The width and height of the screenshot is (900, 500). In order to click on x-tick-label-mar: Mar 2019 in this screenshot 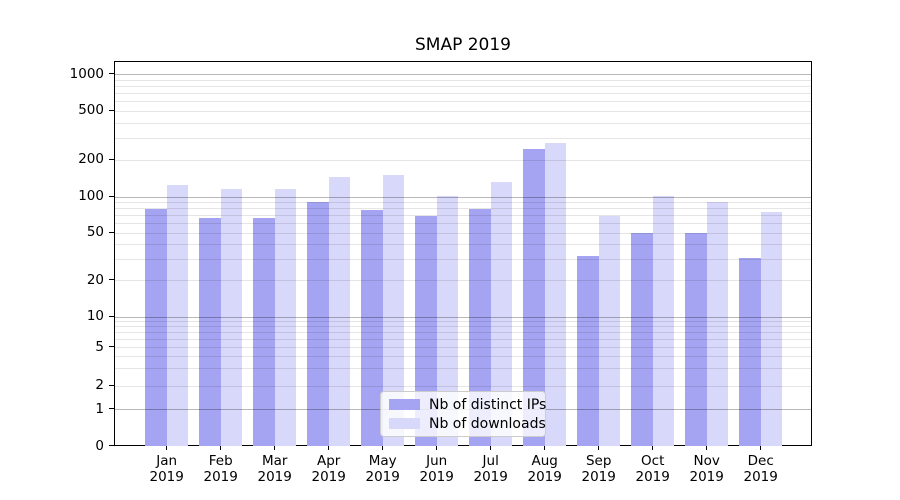, I will do `click(274, 469)`.